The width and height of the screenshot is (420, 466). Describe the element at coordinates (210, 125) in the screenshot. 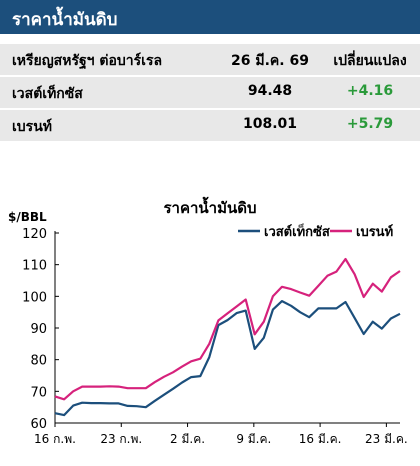

I see `table-row: เบรนท์ 108.01 +5.79` at that location.